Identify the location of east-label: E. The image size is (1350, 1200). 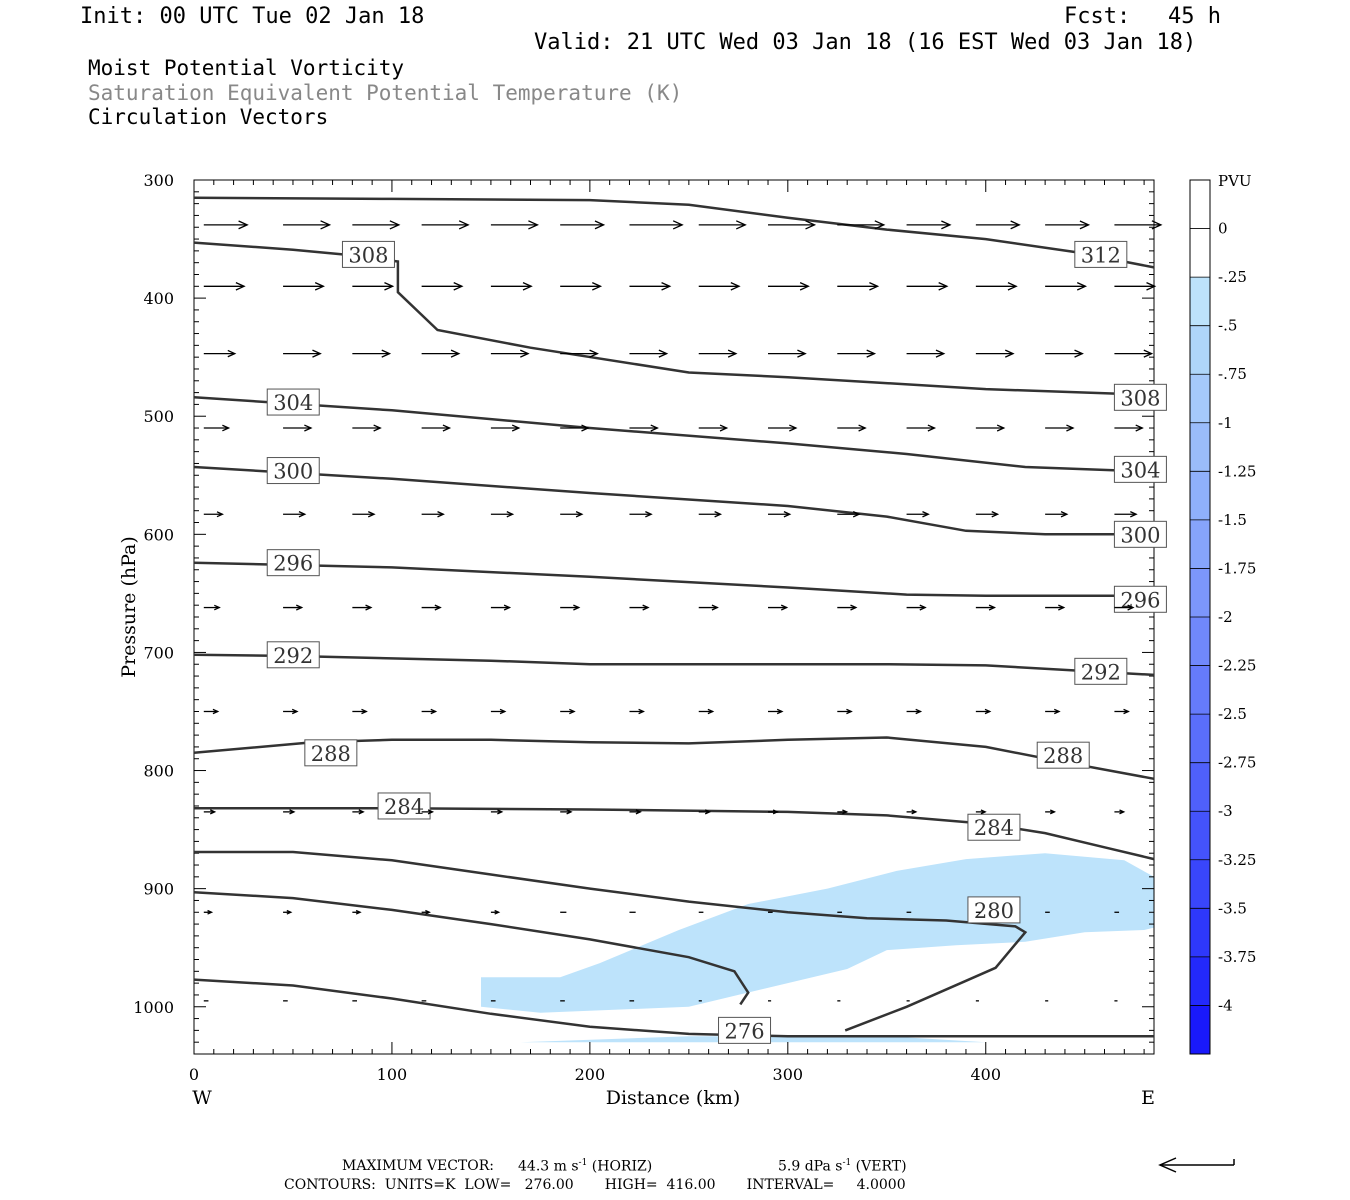
(1148, 1098).